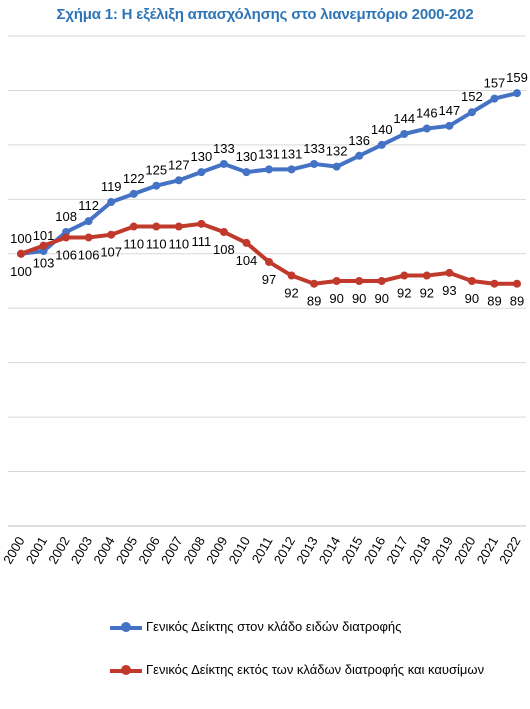  Describe the element at coordinates (21, 271) in the screenshot. I see `data-label: 100` at that location.